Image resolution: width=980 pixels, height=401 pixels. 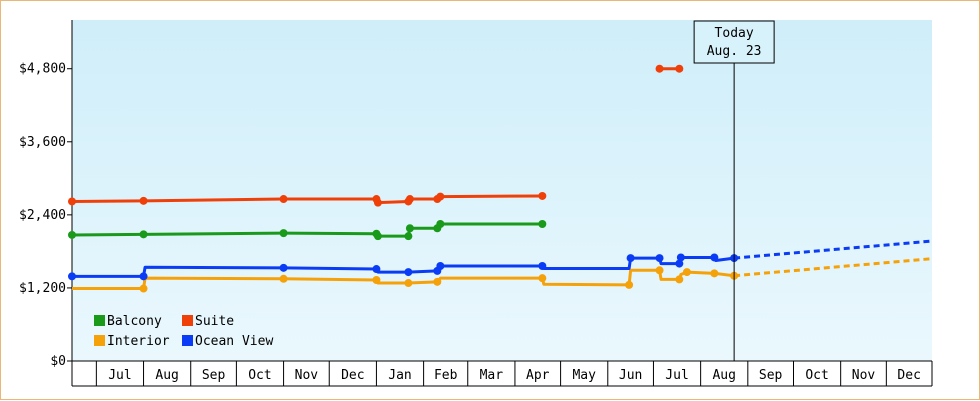 What do you see at coordinates (58, 361) in the screenshot?
I see `y-tick-label: $0` at bounding box center [58, 361].